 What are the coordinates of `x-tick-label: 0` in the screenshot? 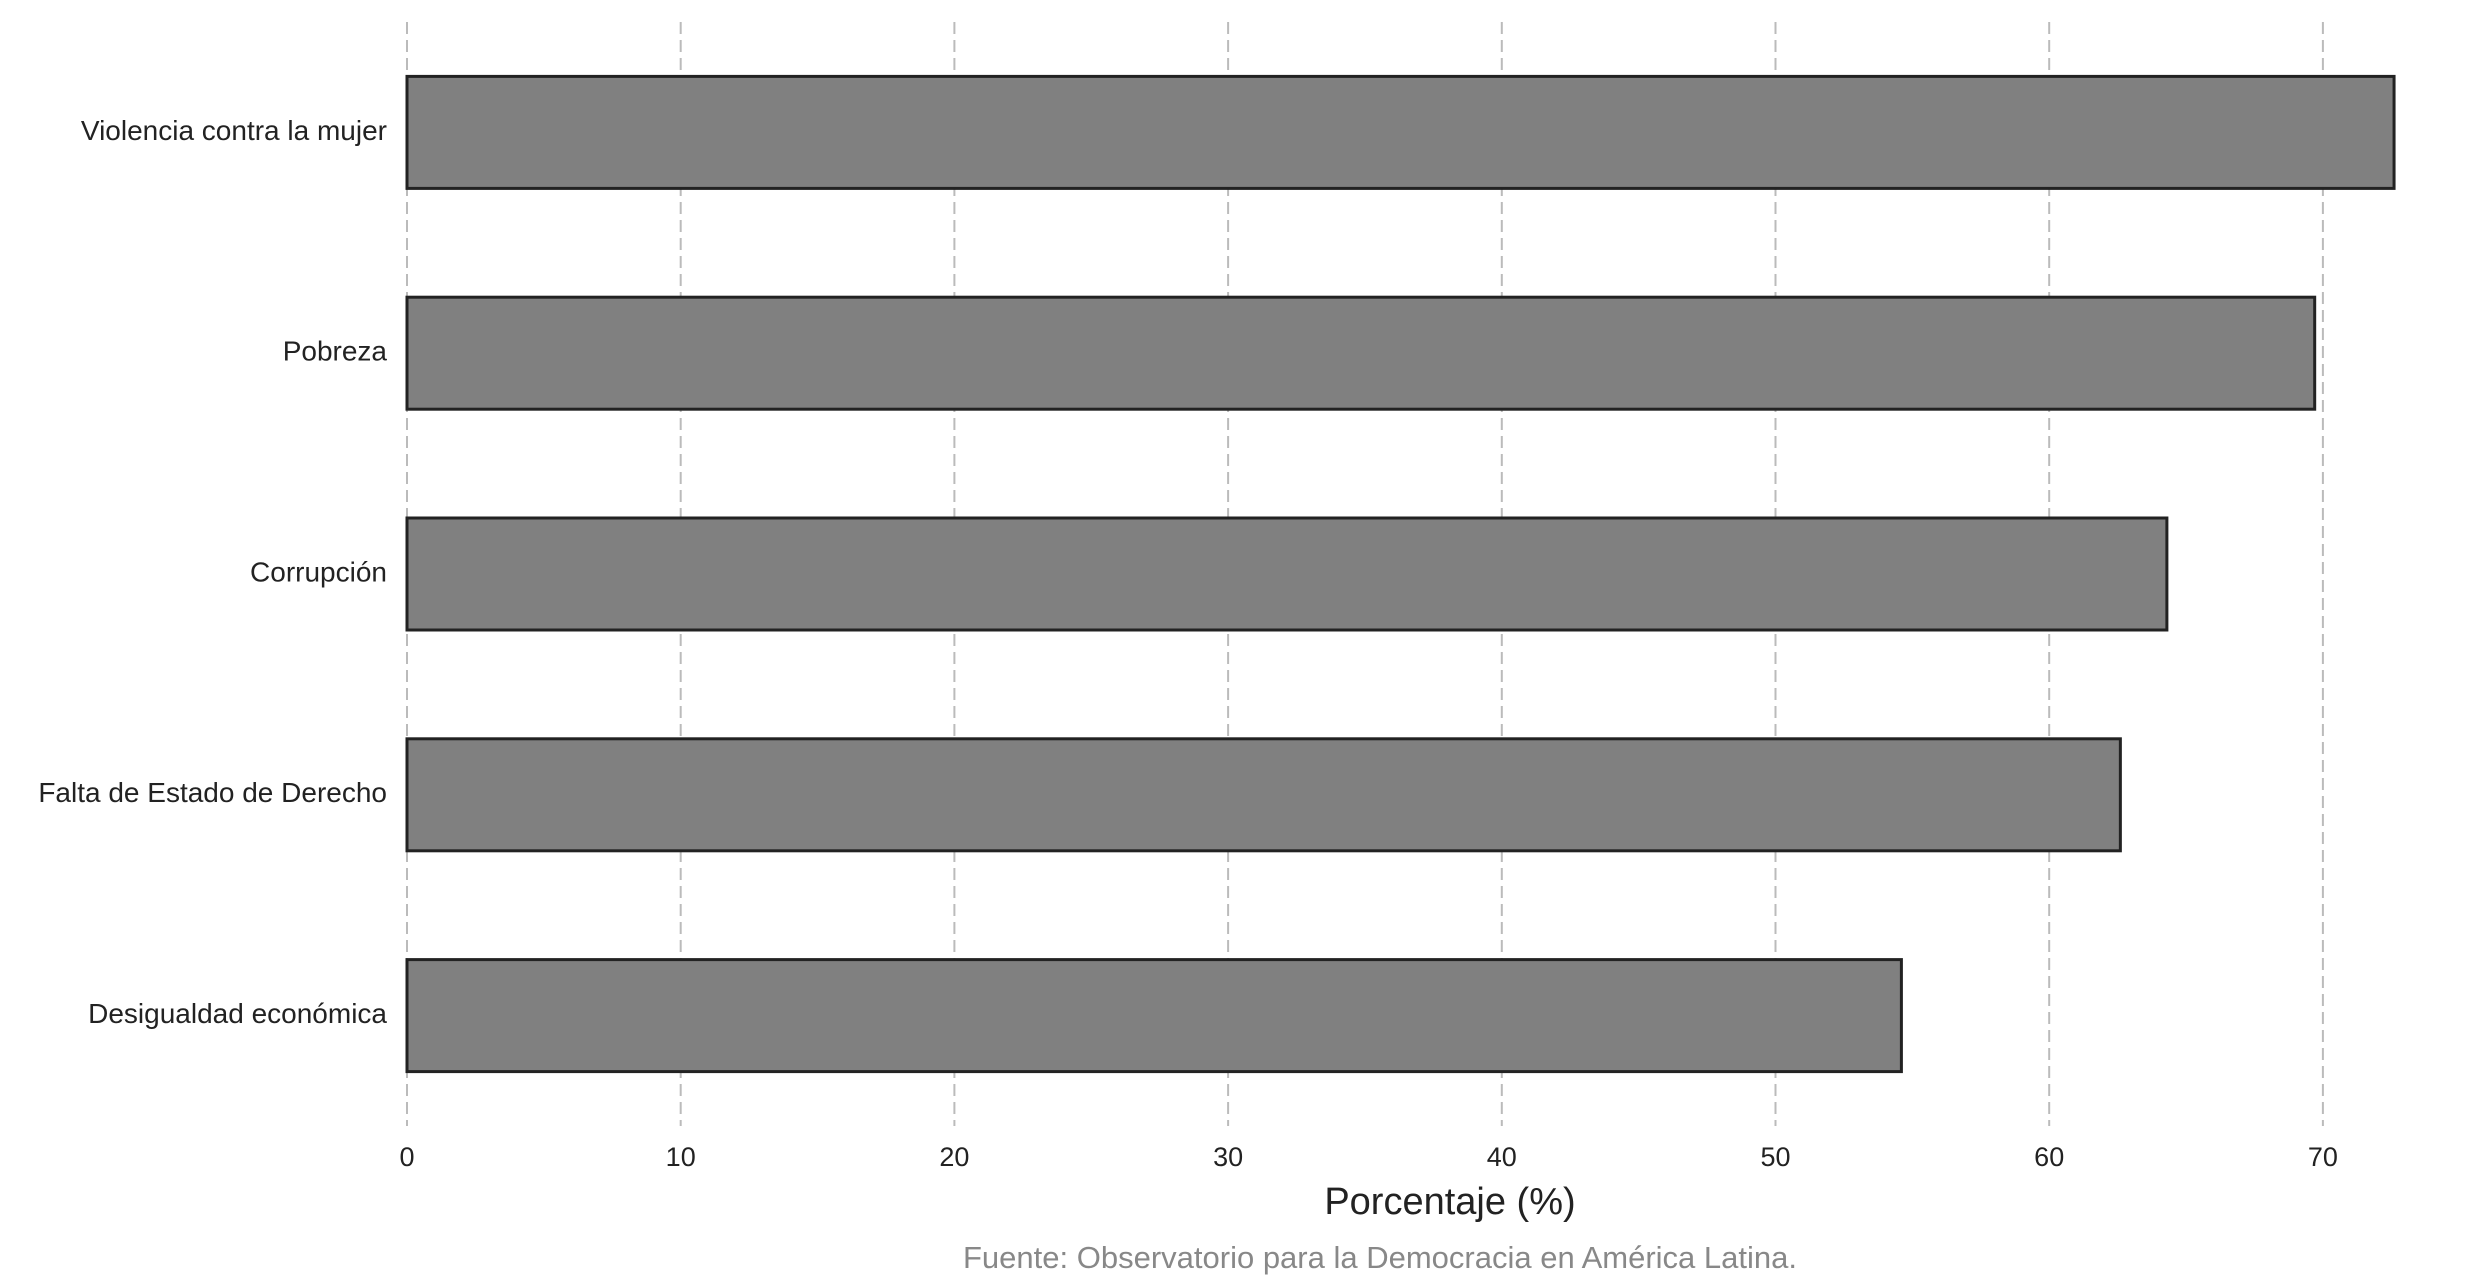 It's located at (406, 1157).